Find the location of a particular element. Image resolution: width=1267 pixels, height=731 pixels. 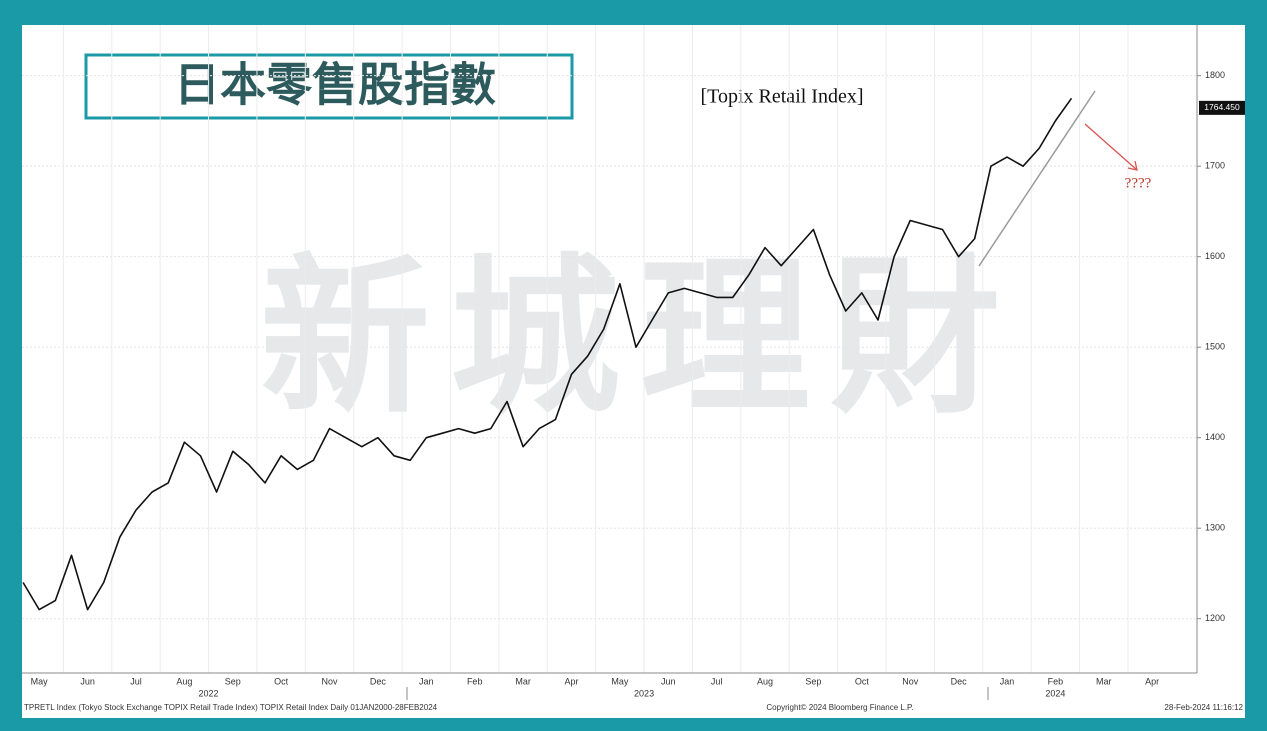

year-label: 2022 is located at coordinates (209, 693).